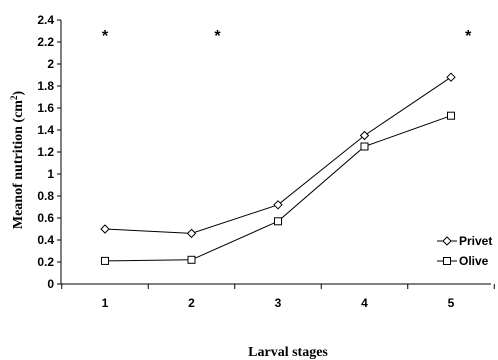 Image resolution: width=498 pixels, height=360 pixels. What do you see at coordinates (45, 240) in the screenshot?
I see `y-tick-label: 0.4` at bounding box center [45, 240].